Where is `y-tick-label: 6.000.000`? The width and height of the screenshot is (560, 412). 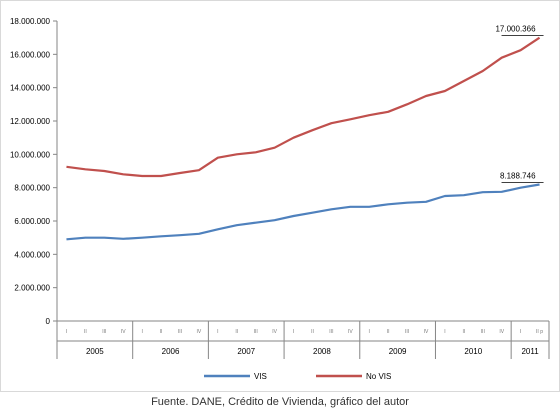
y-tick-label: 6.000.000 is located at coordinates (32, 221).